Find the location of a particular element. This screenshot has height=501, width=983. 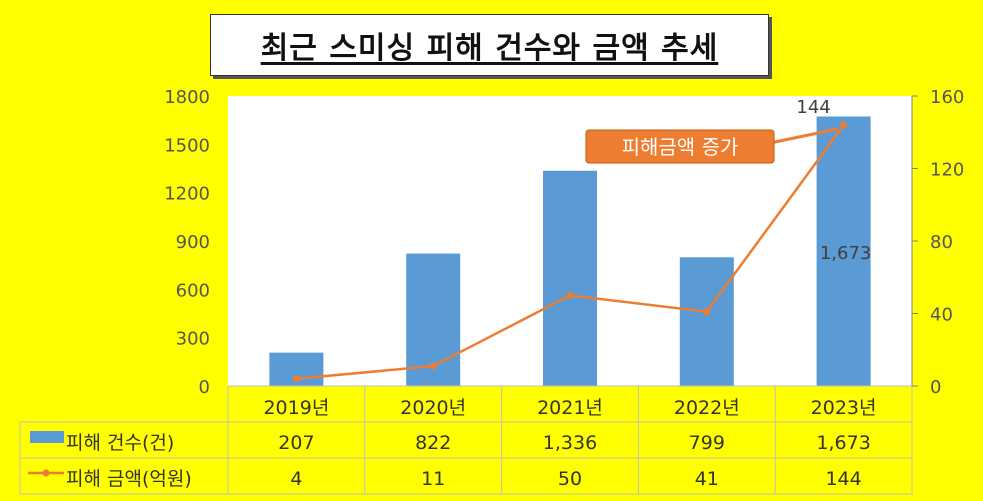

legend-key-marker is located at coordinates (46, 473).